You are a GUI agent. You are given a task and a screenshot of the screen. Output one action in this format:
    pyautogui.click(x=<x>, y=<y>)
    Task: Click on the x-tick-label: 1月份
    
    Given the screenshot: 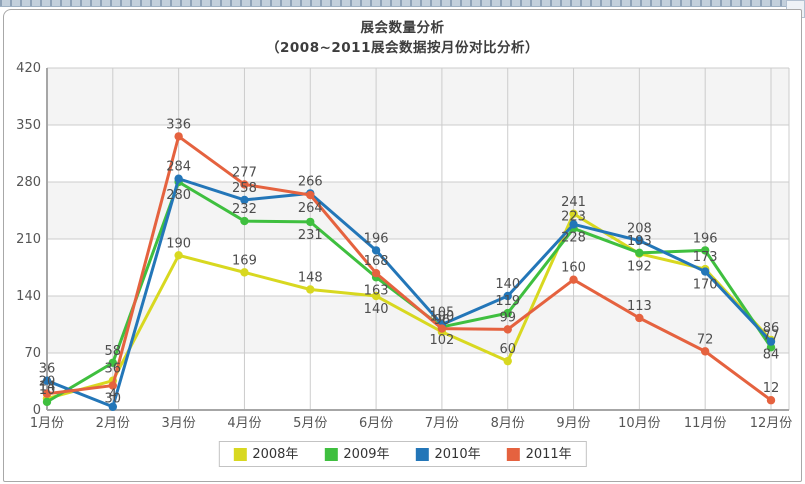 What is the action you would take?
    pyautogui.click(x=47, y=423)
    